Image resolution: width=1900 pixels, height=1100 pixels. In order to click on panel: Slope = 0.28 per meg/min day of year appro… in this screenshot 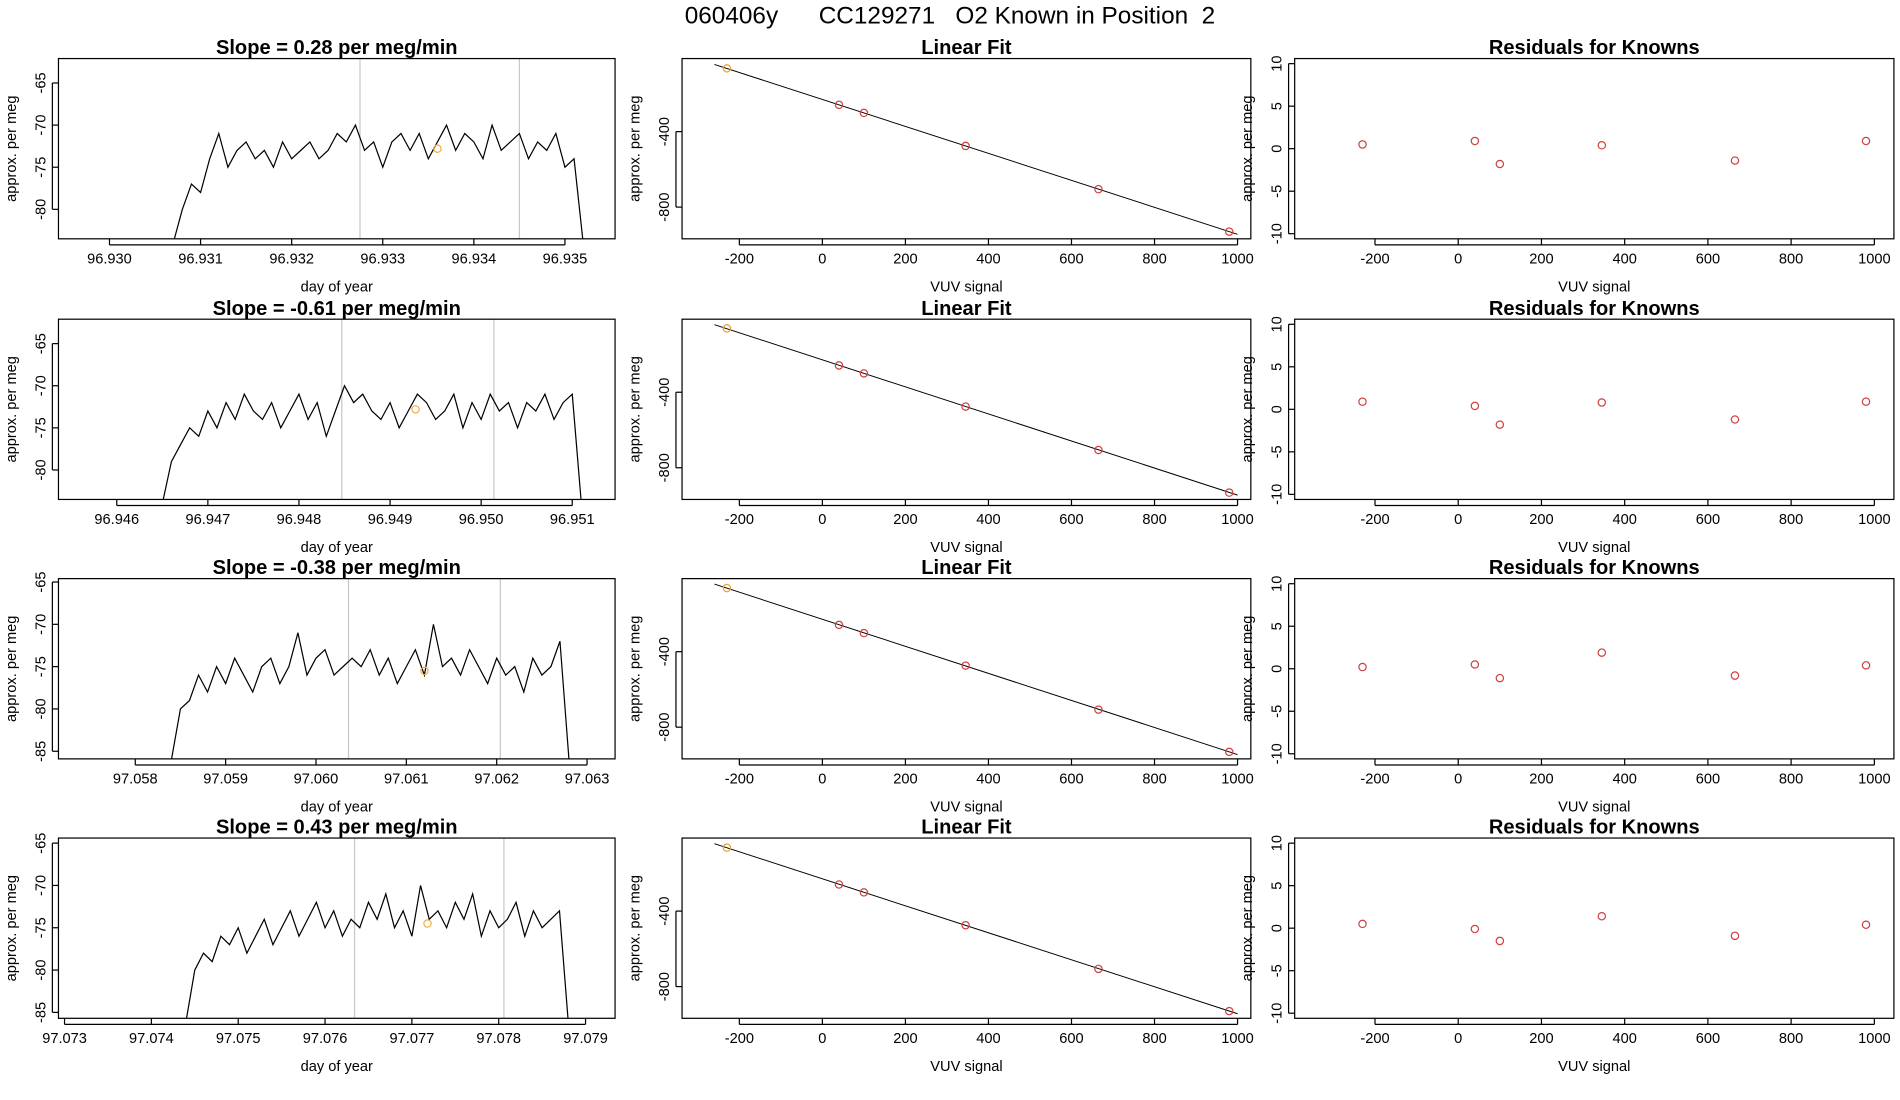, I will do `click(310, 166)`.